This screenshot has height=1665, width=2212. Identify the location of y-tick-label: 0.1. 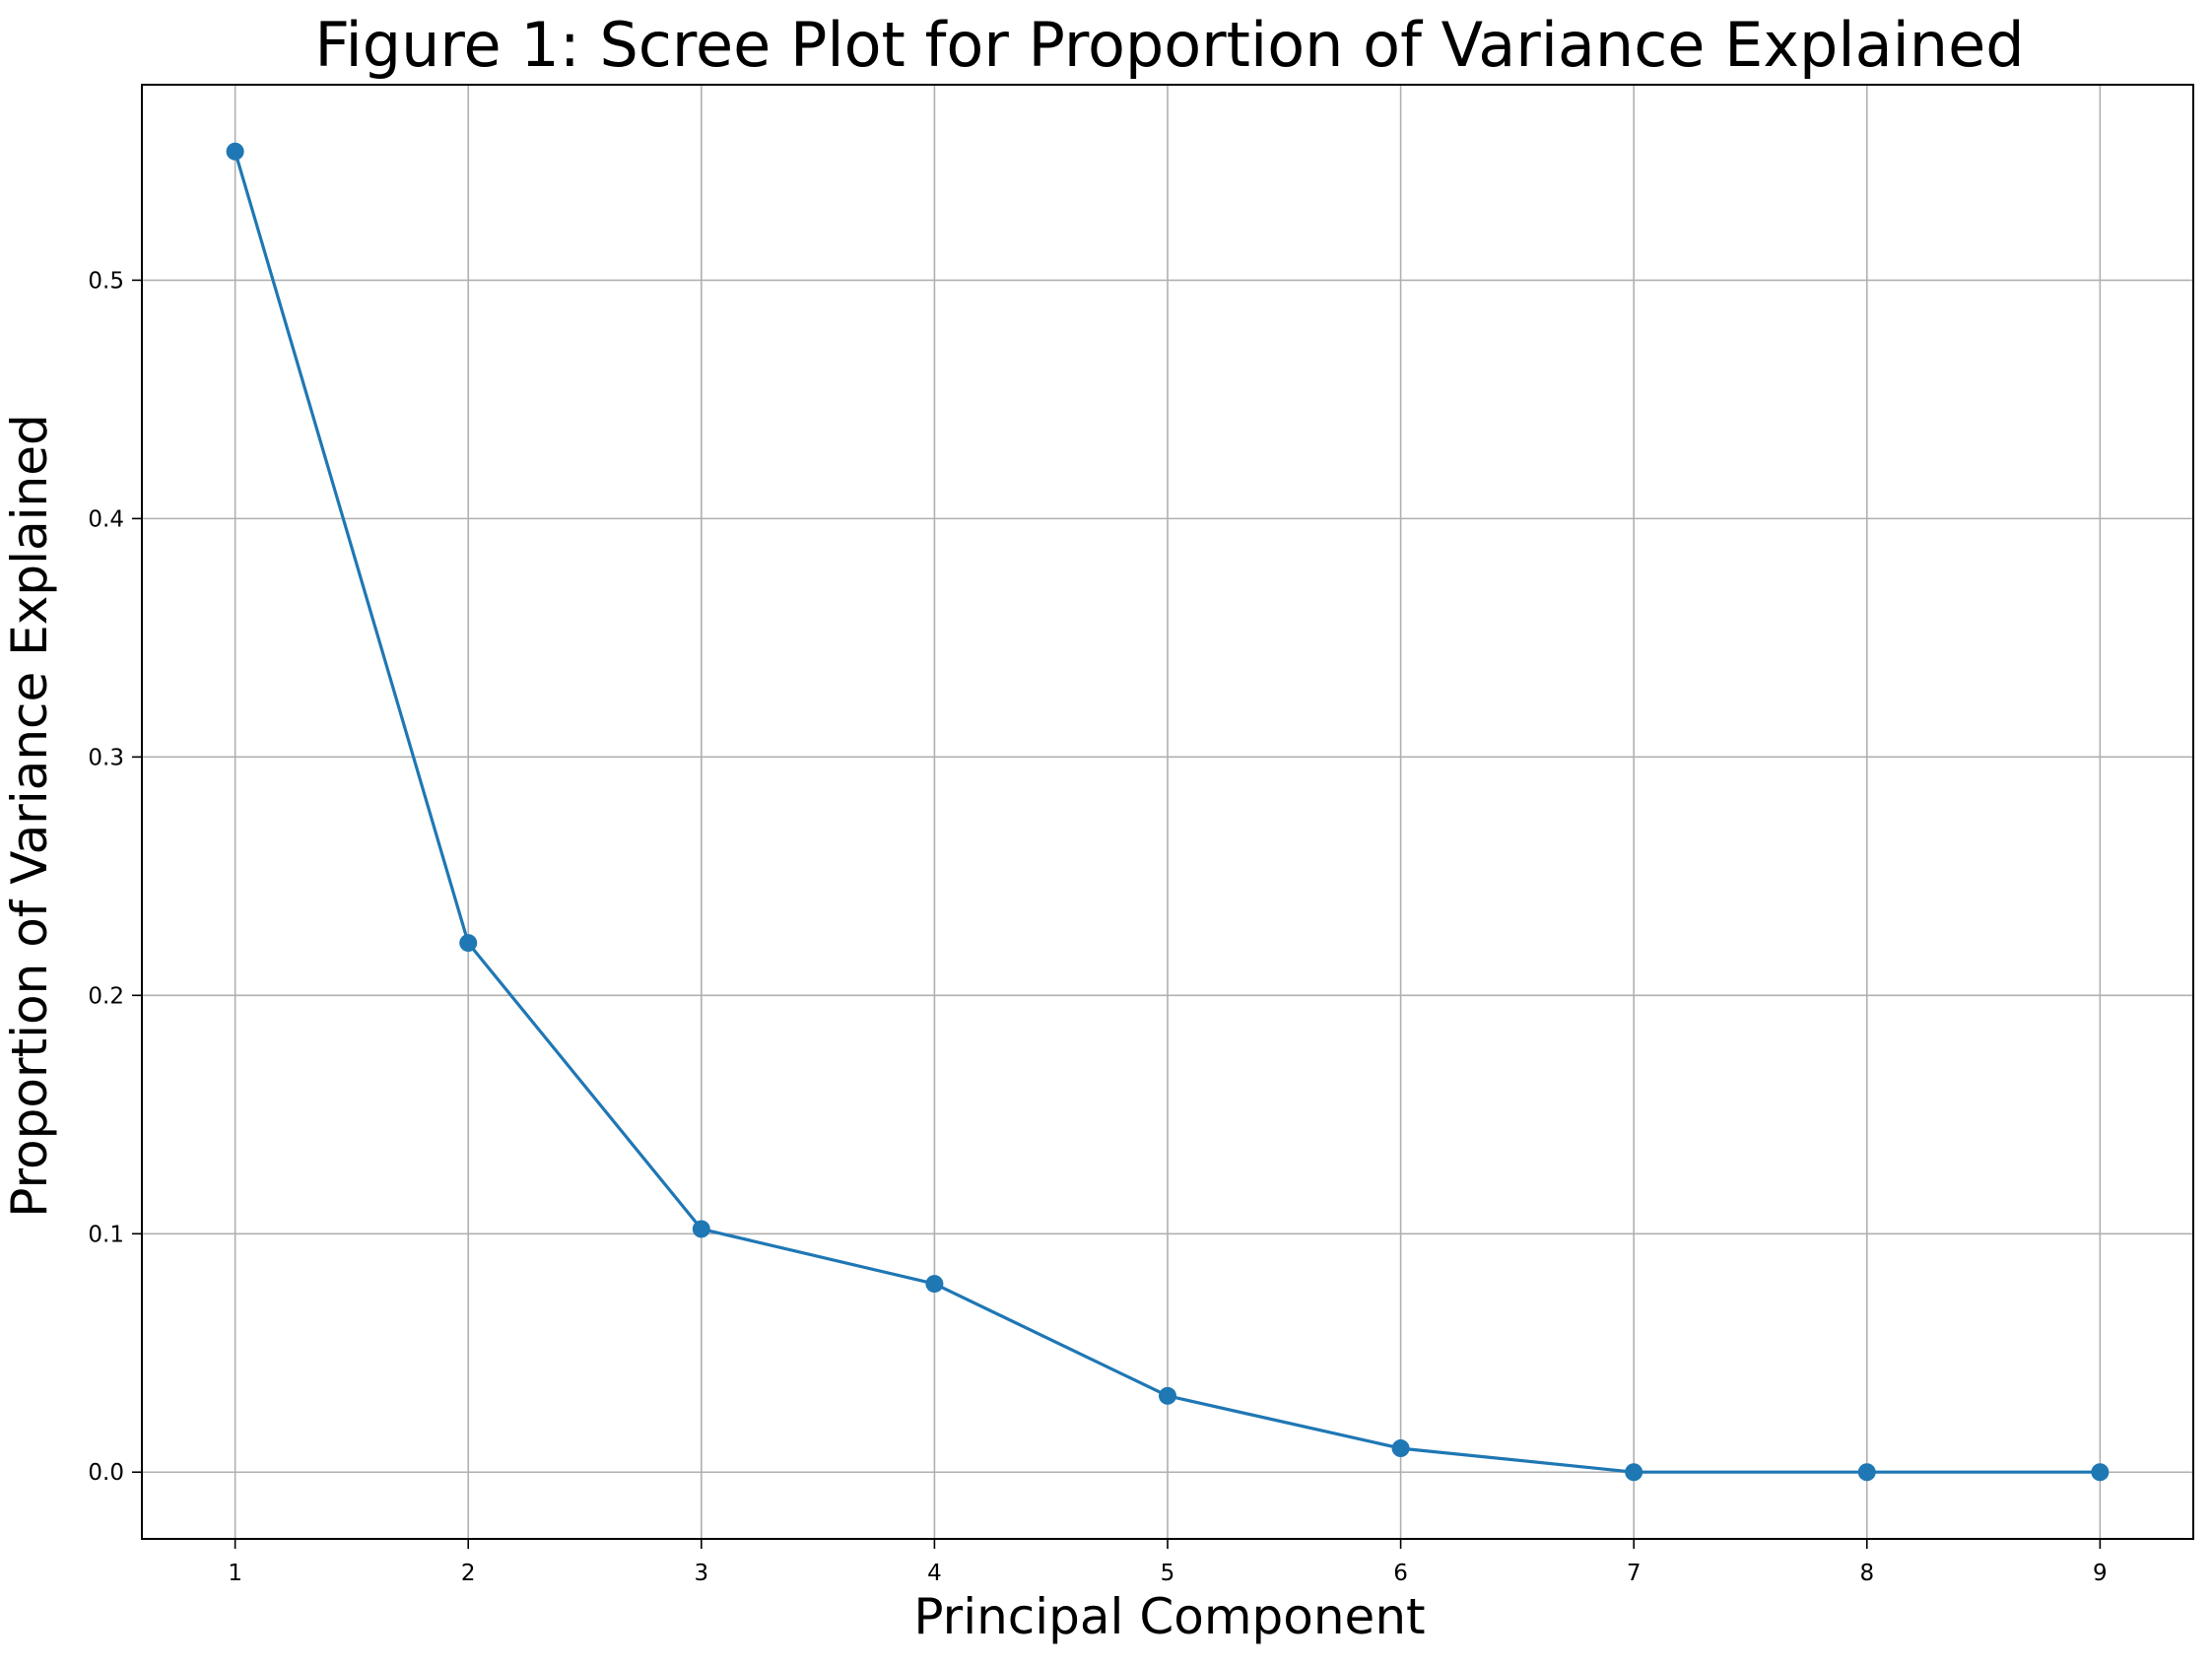
(106, 1234).